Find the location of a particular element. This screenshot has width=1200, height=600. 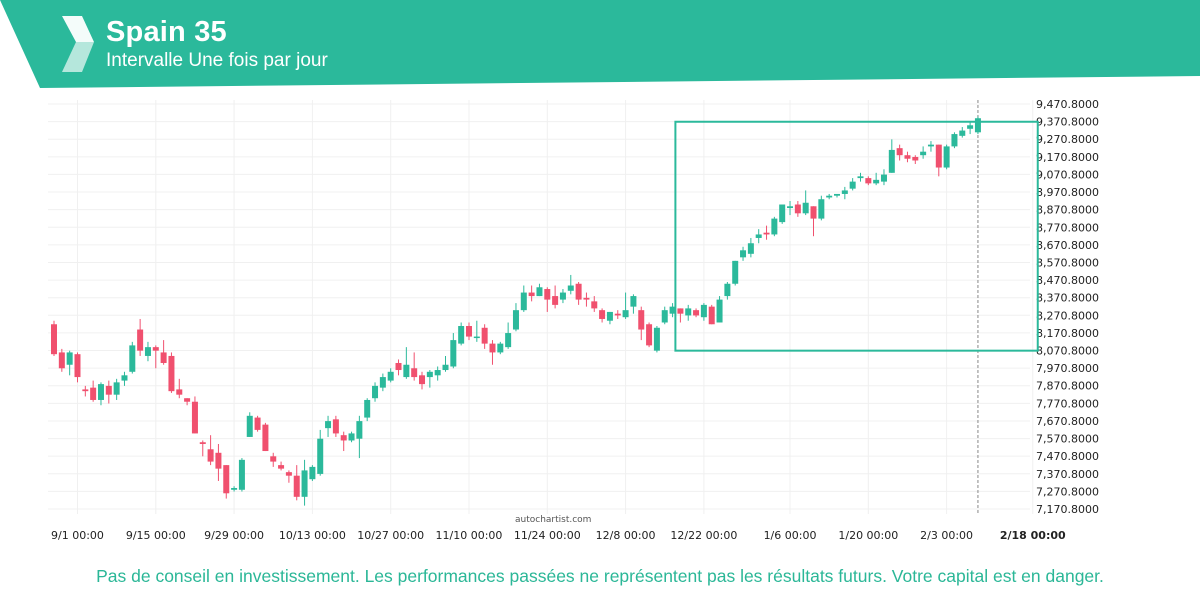

pattern-box is located at coordinates (856, 236).